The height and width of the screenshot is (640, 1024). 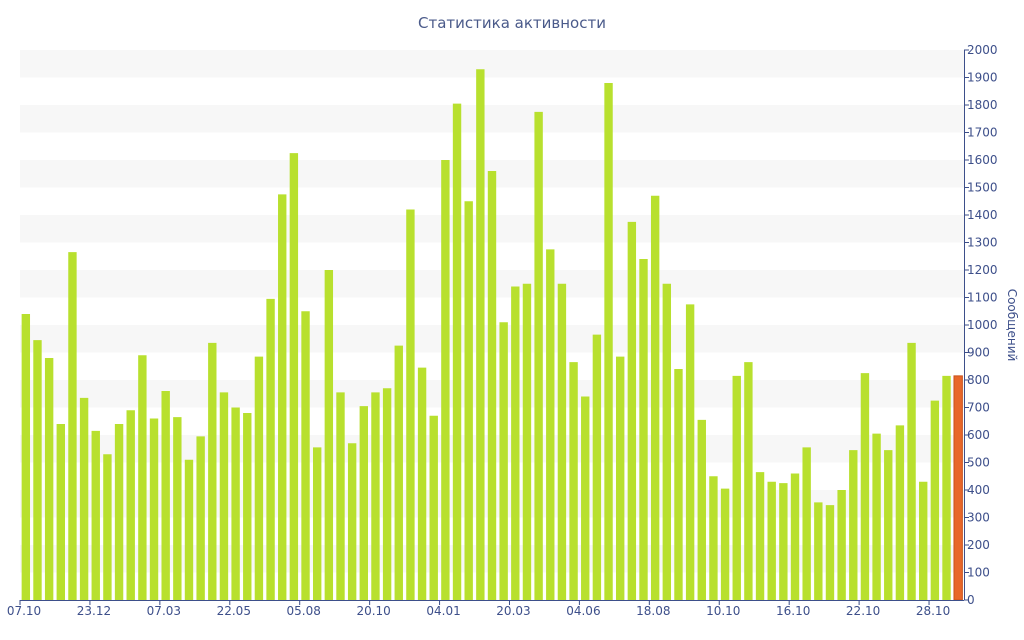 I want to click on y-tick-label: 600, so click(x=978, y=435).